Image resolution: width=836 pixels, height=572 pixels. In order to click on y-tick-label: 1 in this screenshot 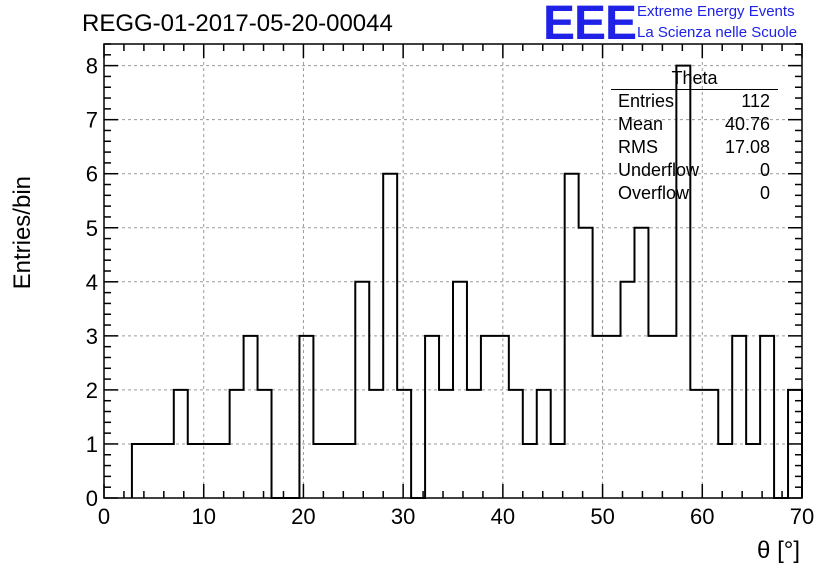, I will do `click(92, 444)`.